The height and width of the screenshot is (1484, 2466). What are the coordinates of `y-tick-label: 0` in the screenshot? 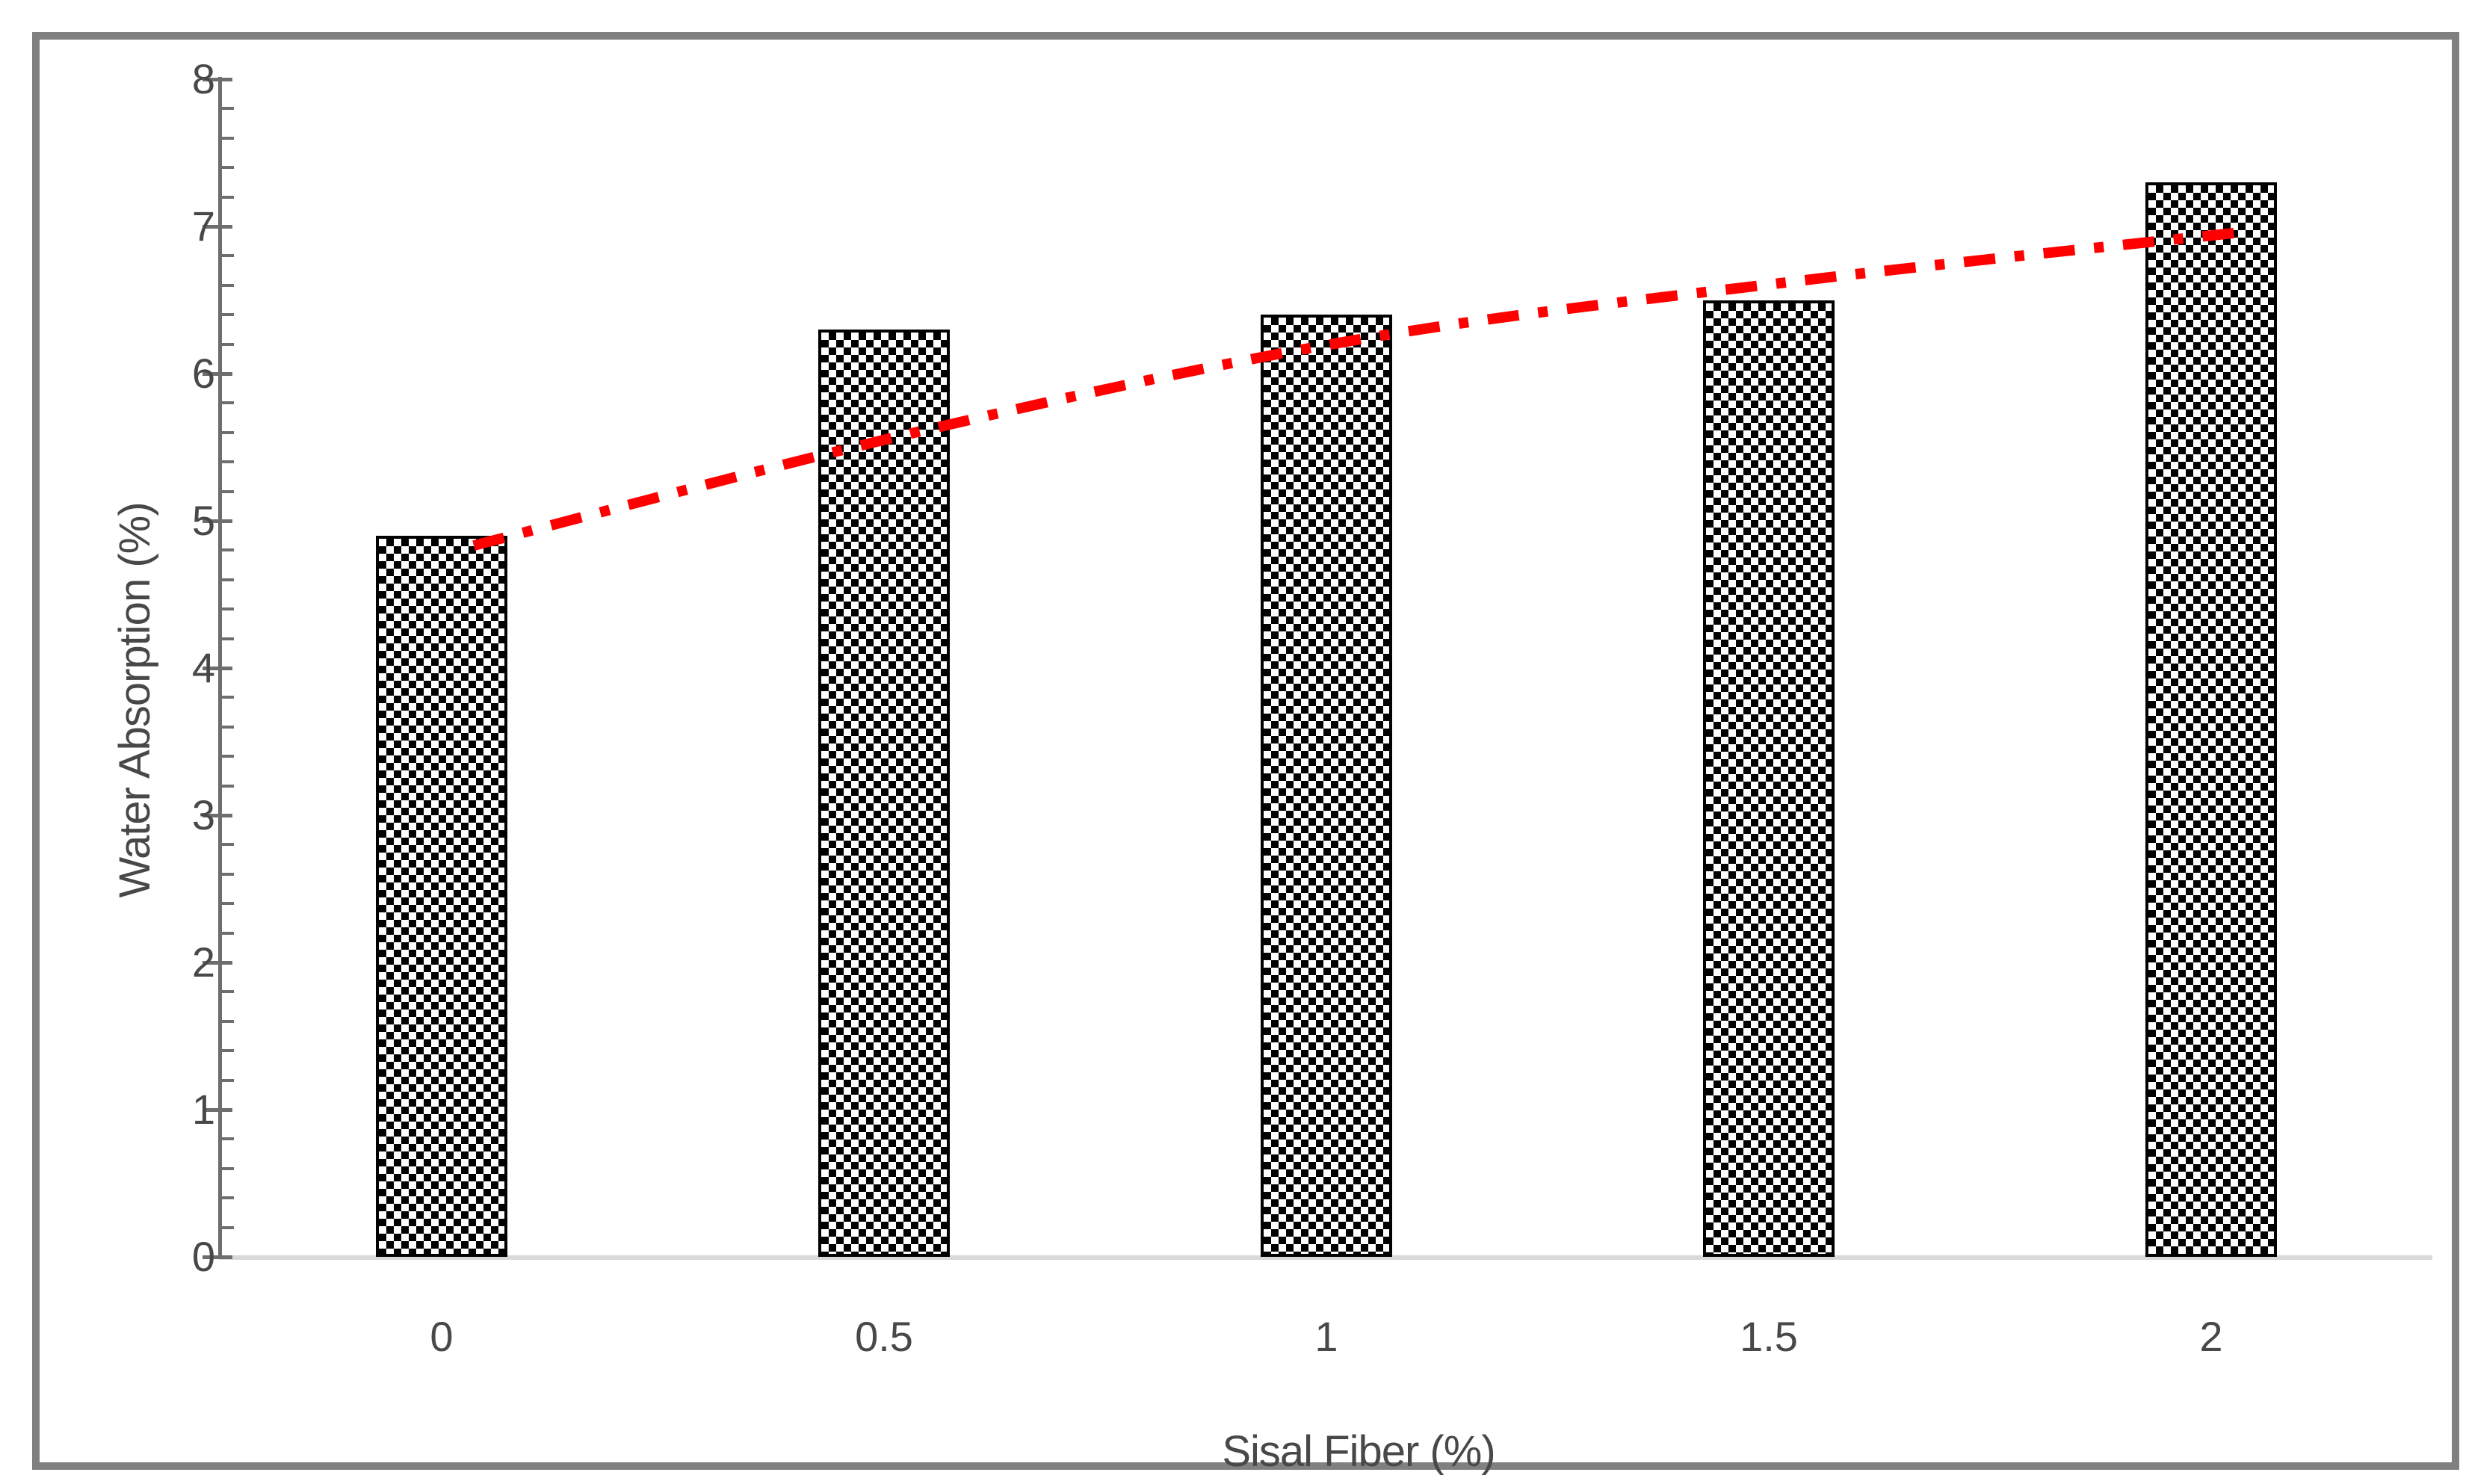 It's located at (203, 1256).